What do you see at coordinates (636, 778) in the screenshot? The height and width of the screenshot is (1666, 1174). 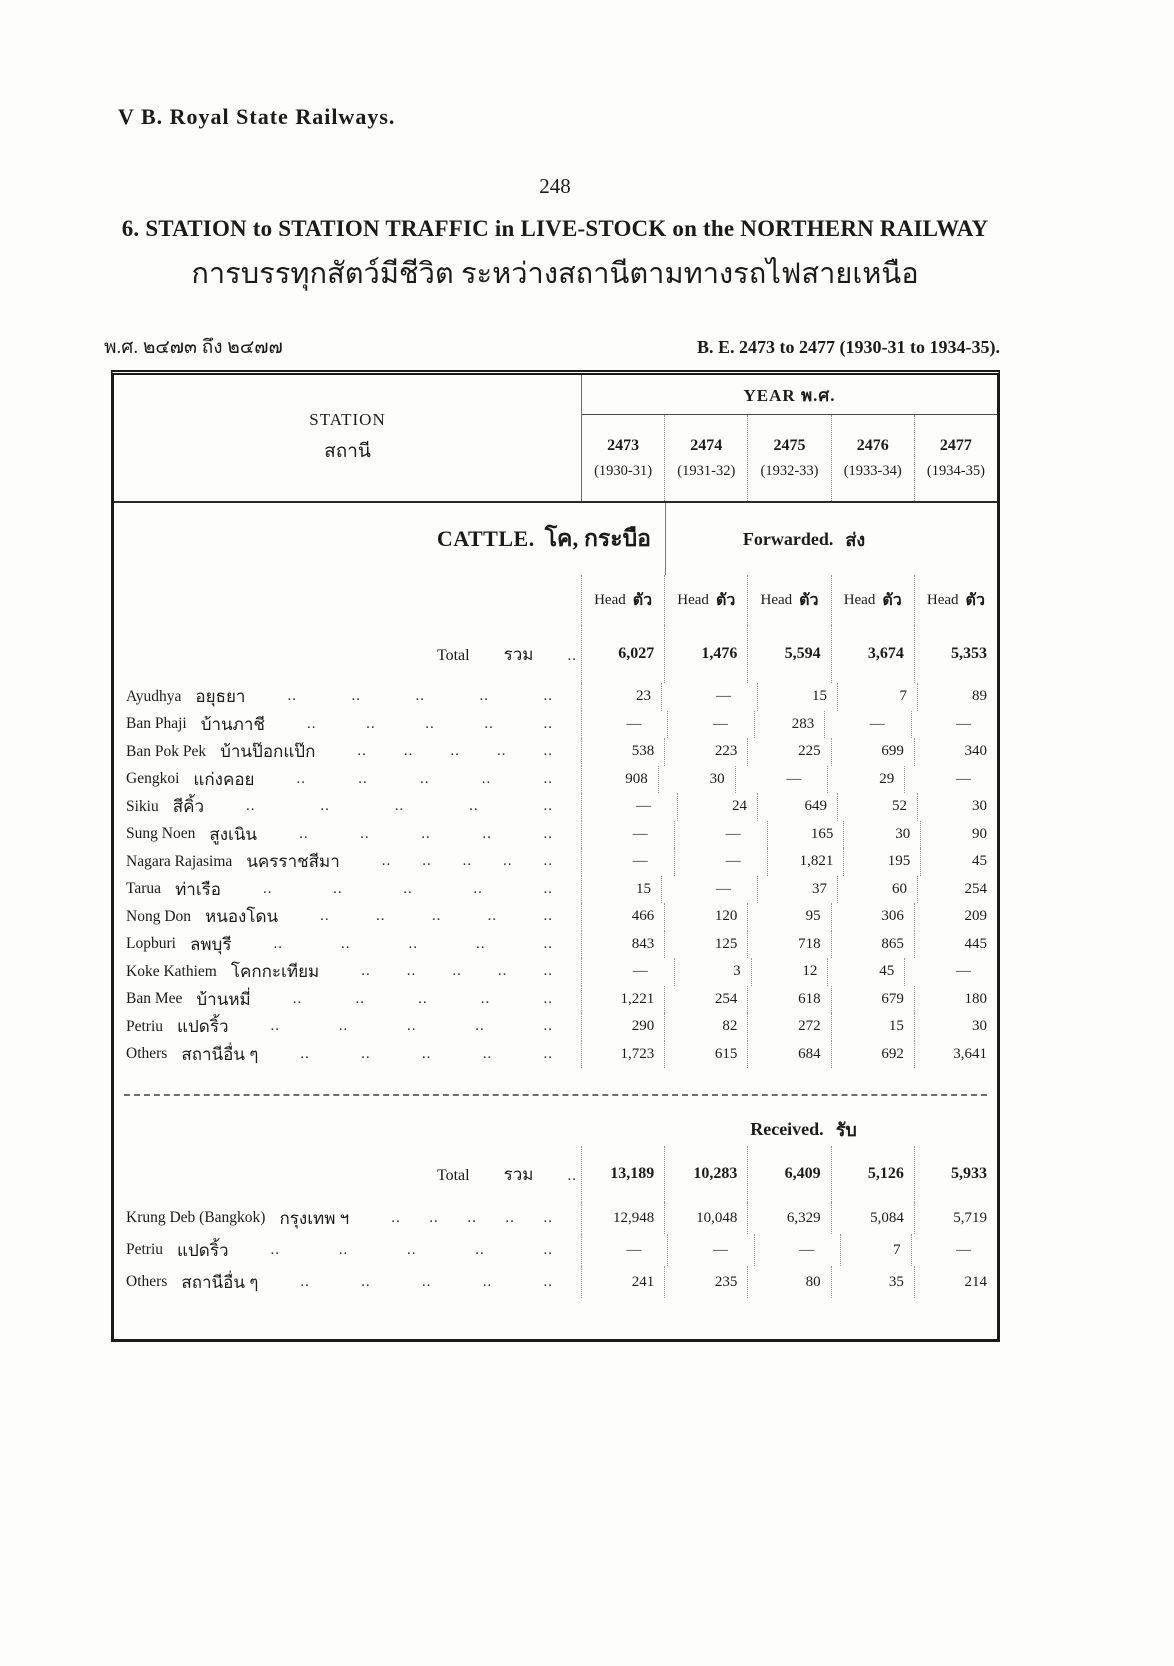 I see `value-cell: 908` at bounding box center [636, 778].